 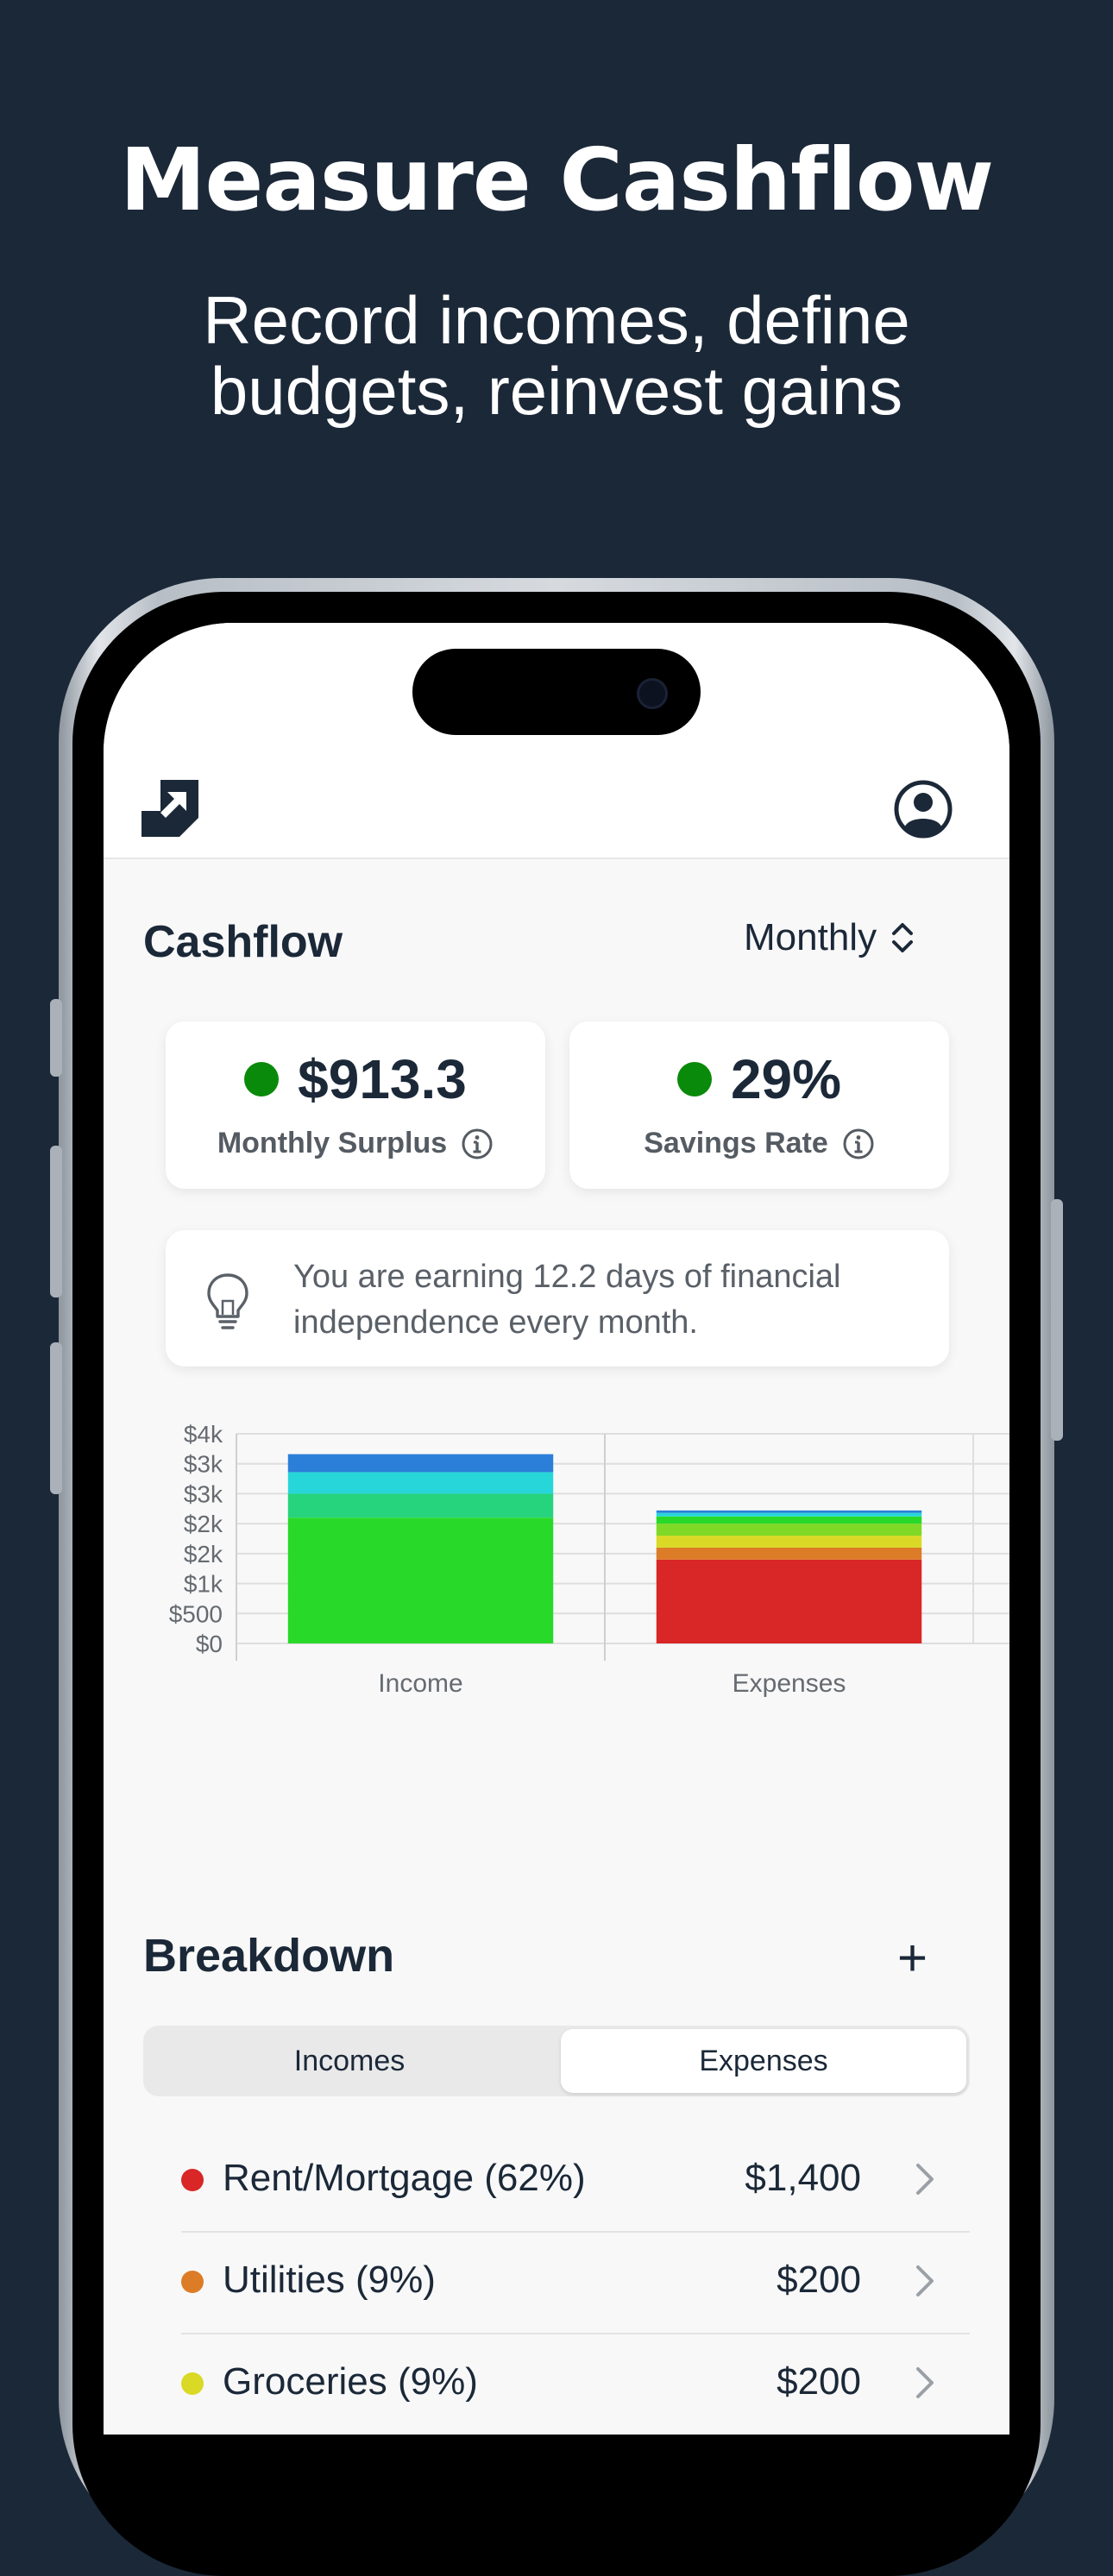 What do you see at coordinates (903, 937) in the screenshot?
I see `chevron-up-down-icon` at bounding box center [903, 937].